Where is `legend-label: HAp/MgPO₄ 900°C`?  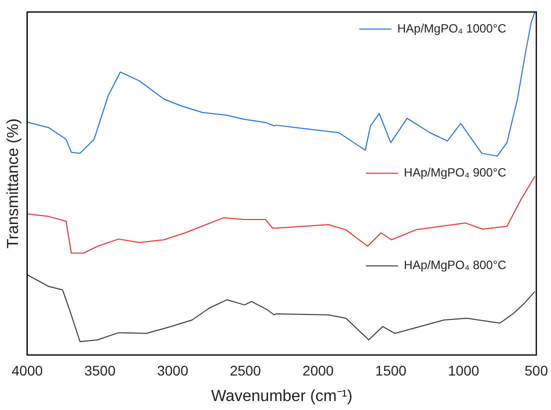 legend-label: HAp/MgPO₄ 900°C is located at coordinates (455, 173).